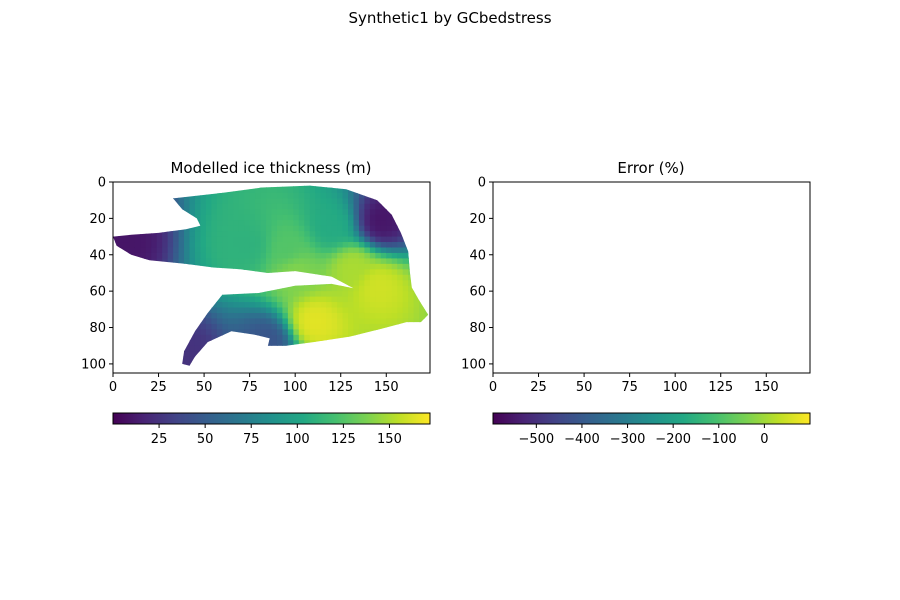 The height and width of the screenshot is (600, 900). What do you see at coordinates (295, 387) in the screenshot?
I see `x-tick-label: 100` at bounding box center [295, 387].